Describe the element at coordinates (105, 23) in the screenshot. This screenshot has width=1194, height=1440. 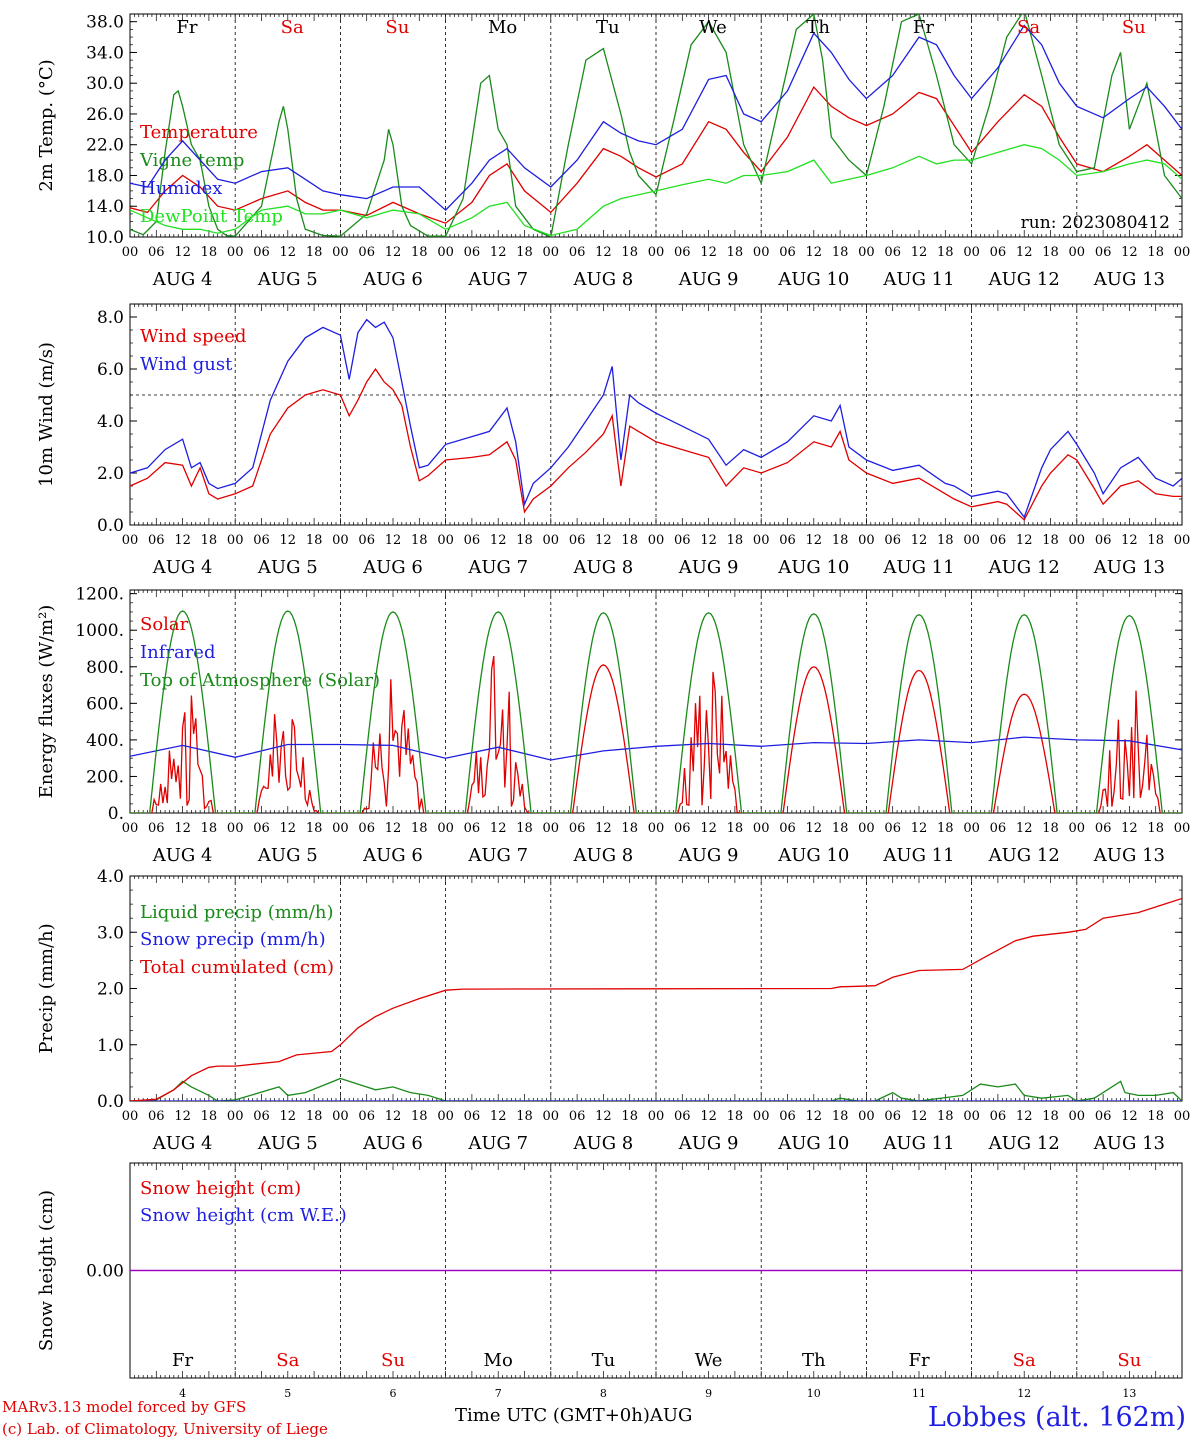
I see `y-tick-label: 38.0` at that location.